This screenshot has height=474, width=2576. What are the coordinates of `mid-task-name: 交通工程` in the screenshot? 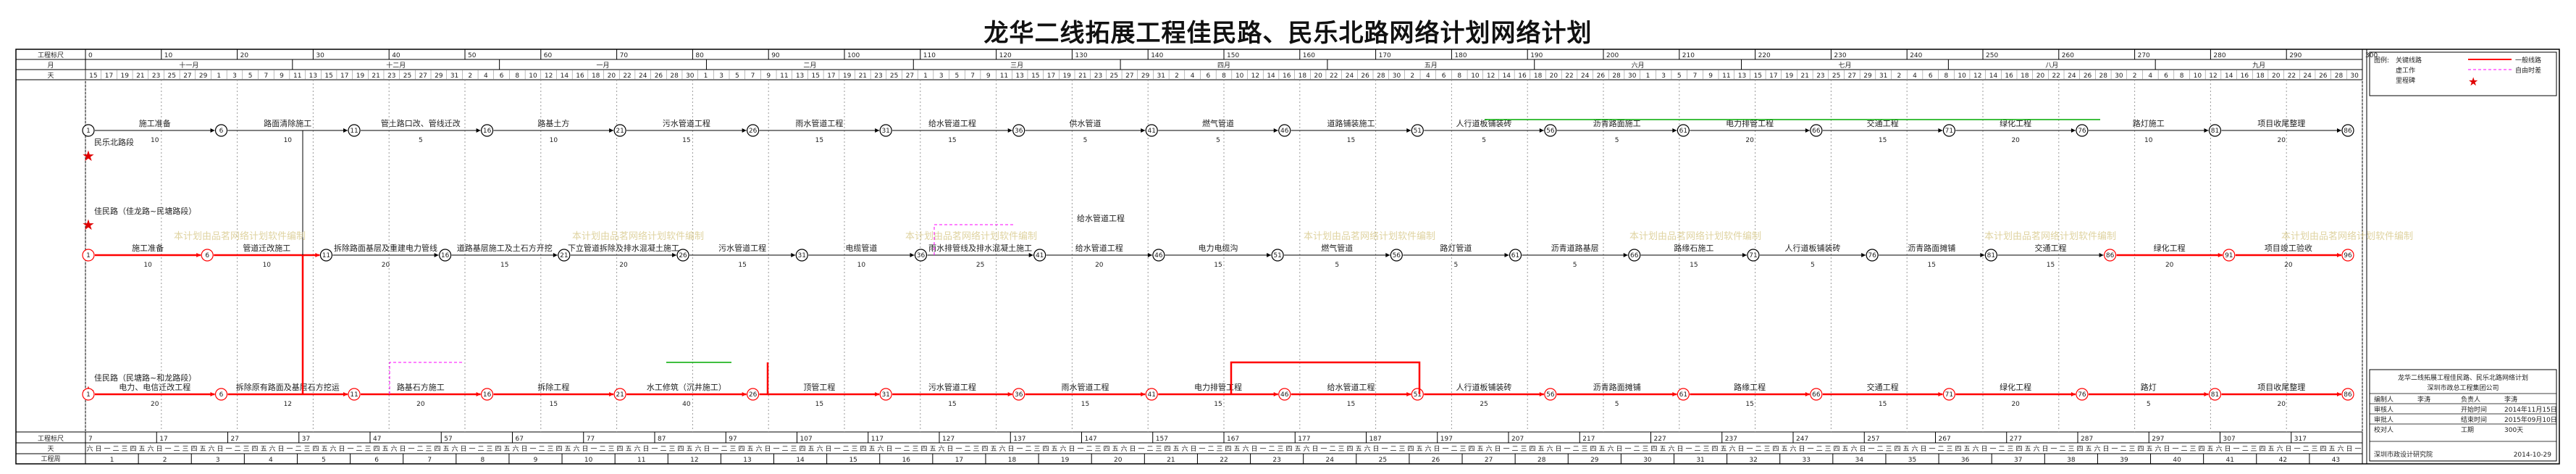 It's located at (2050, 248).